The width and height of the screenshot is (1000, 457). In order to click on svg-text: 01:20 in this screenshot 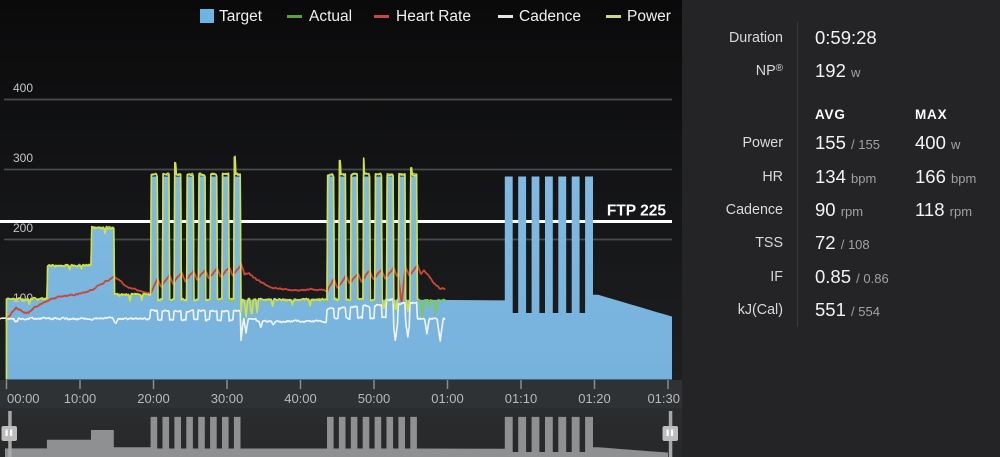, I will do `click(594, 398)`.